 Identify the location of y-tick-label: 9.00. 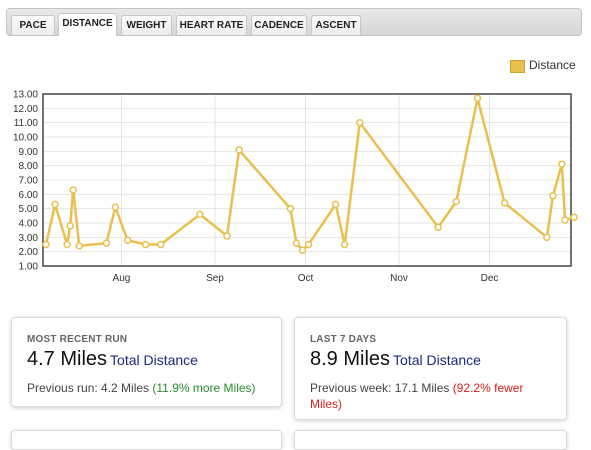
(29, 152).